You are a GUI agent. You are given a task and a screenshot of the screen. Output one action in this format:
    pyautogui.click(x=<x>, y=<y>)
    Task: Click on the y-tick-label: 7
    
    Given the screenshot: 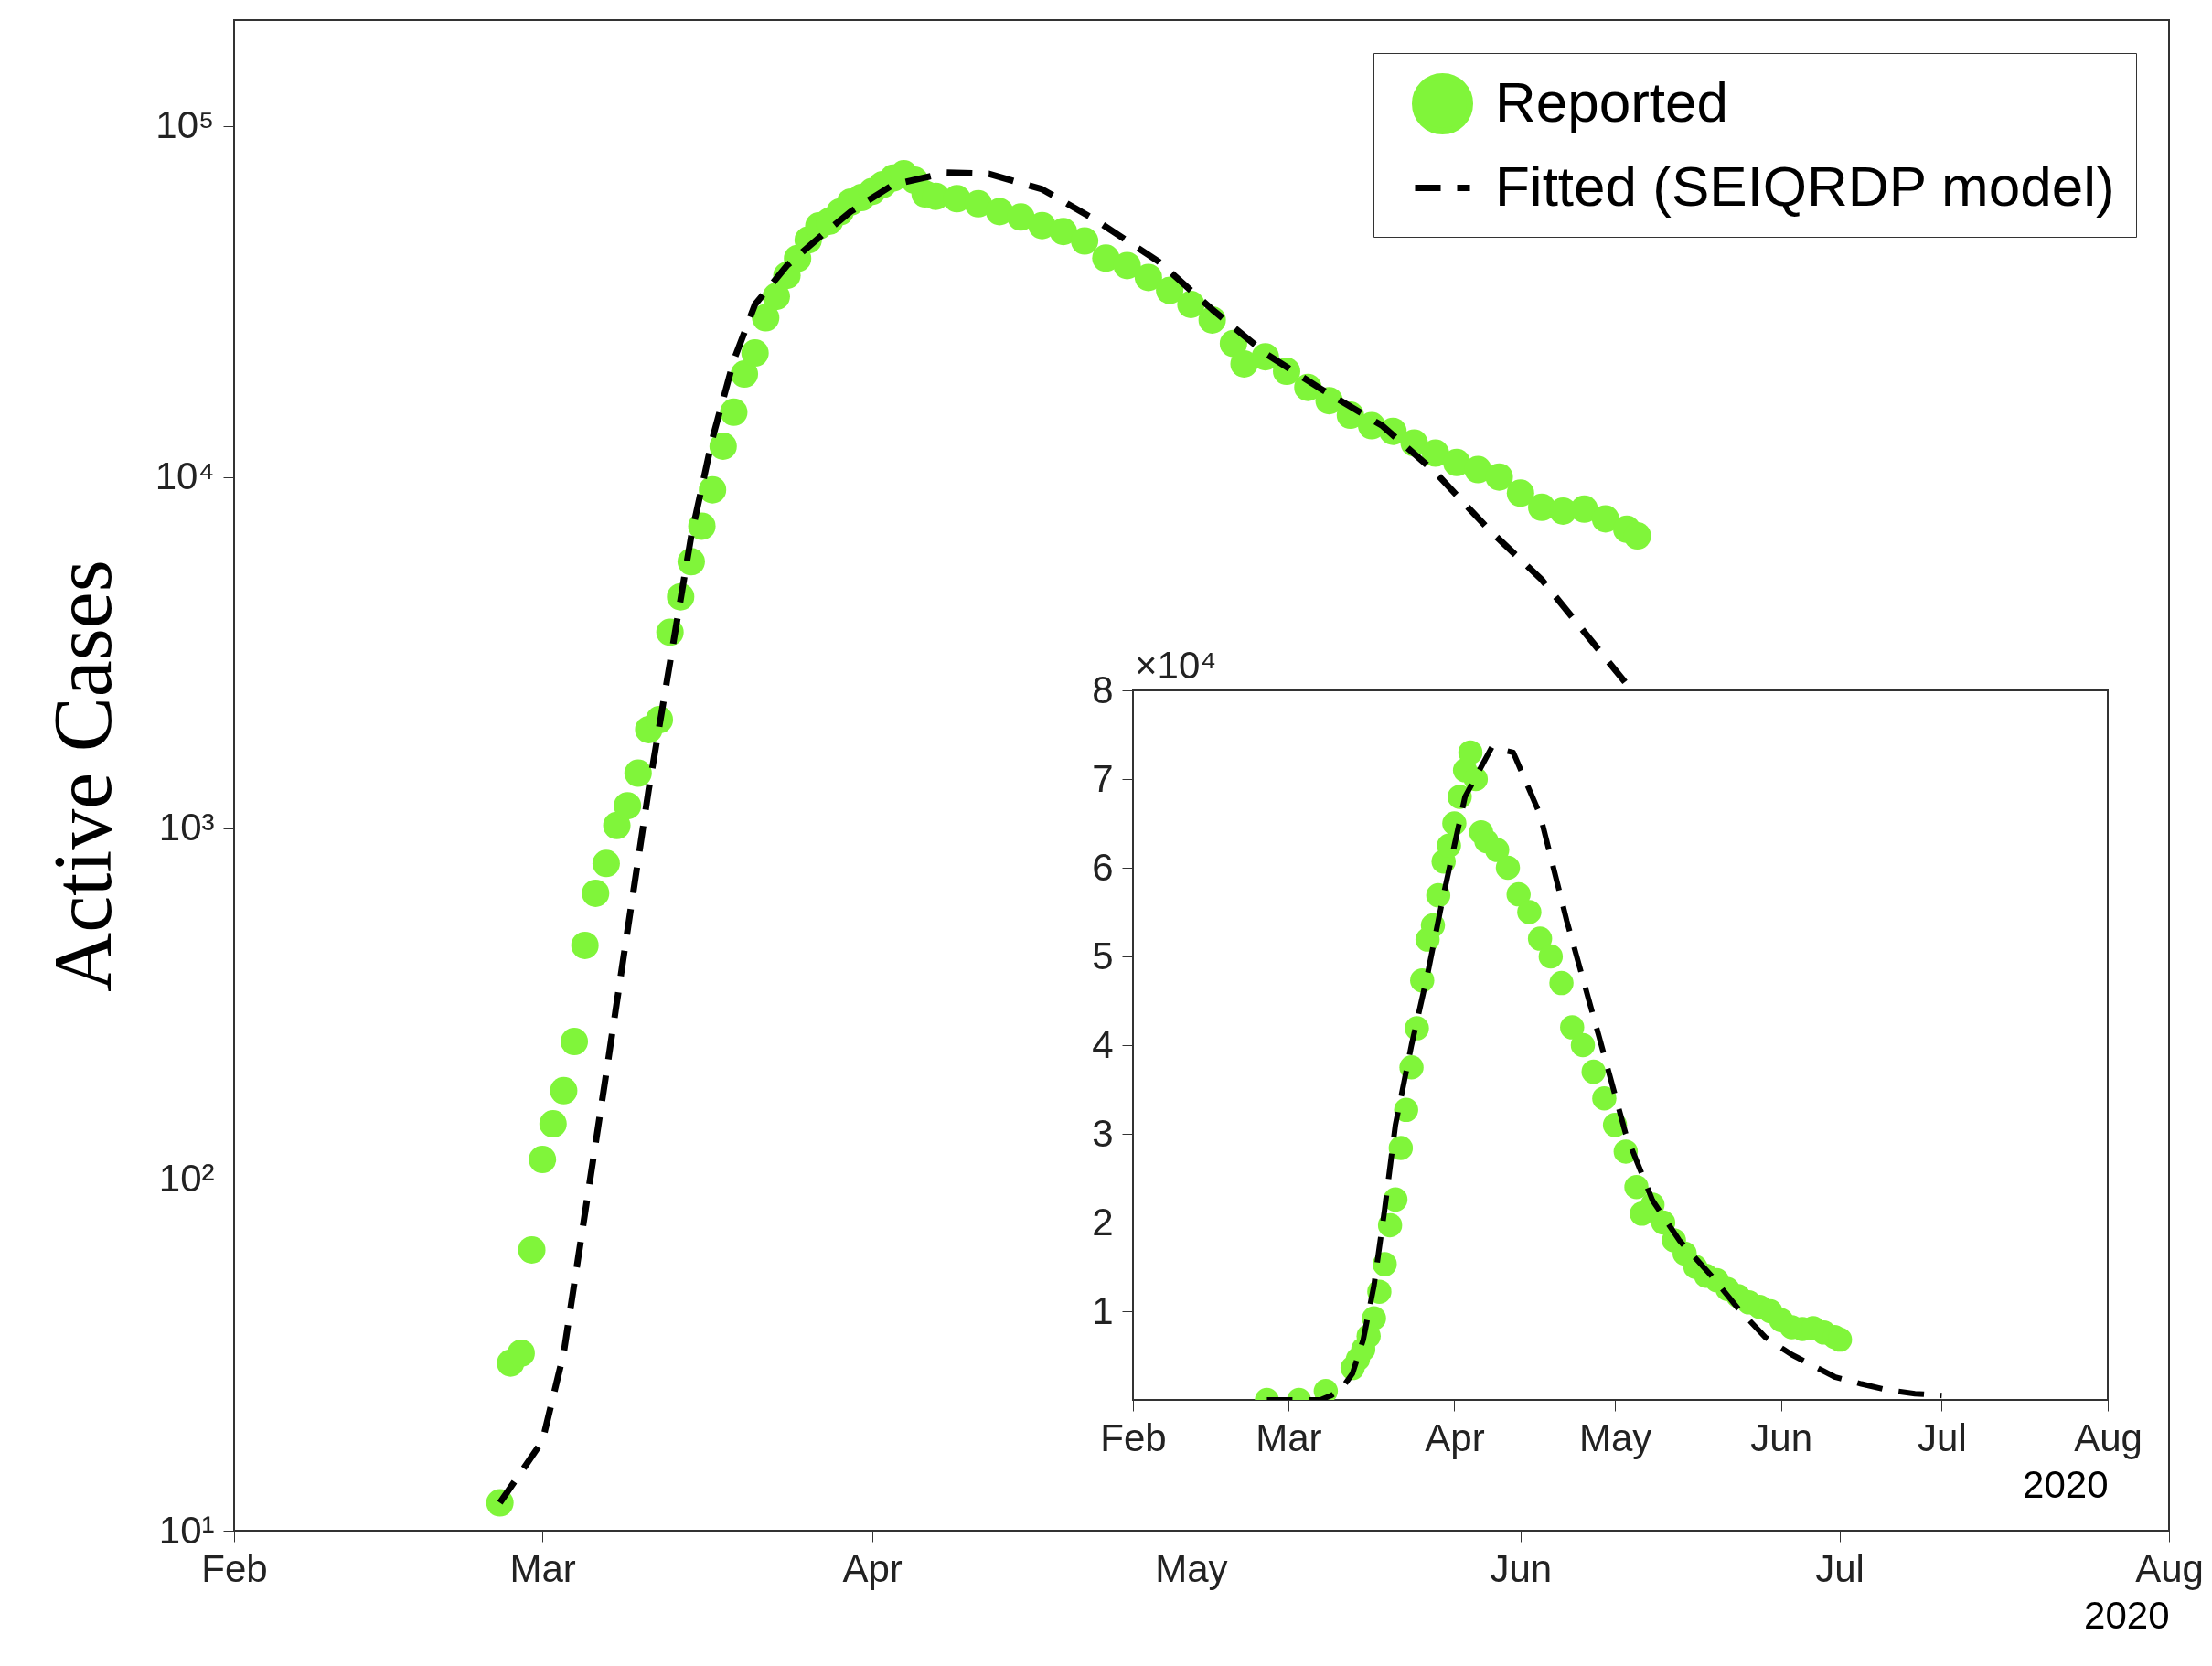 What is the action you would take?
    pyautogui.click(x=1103, y=778)
    